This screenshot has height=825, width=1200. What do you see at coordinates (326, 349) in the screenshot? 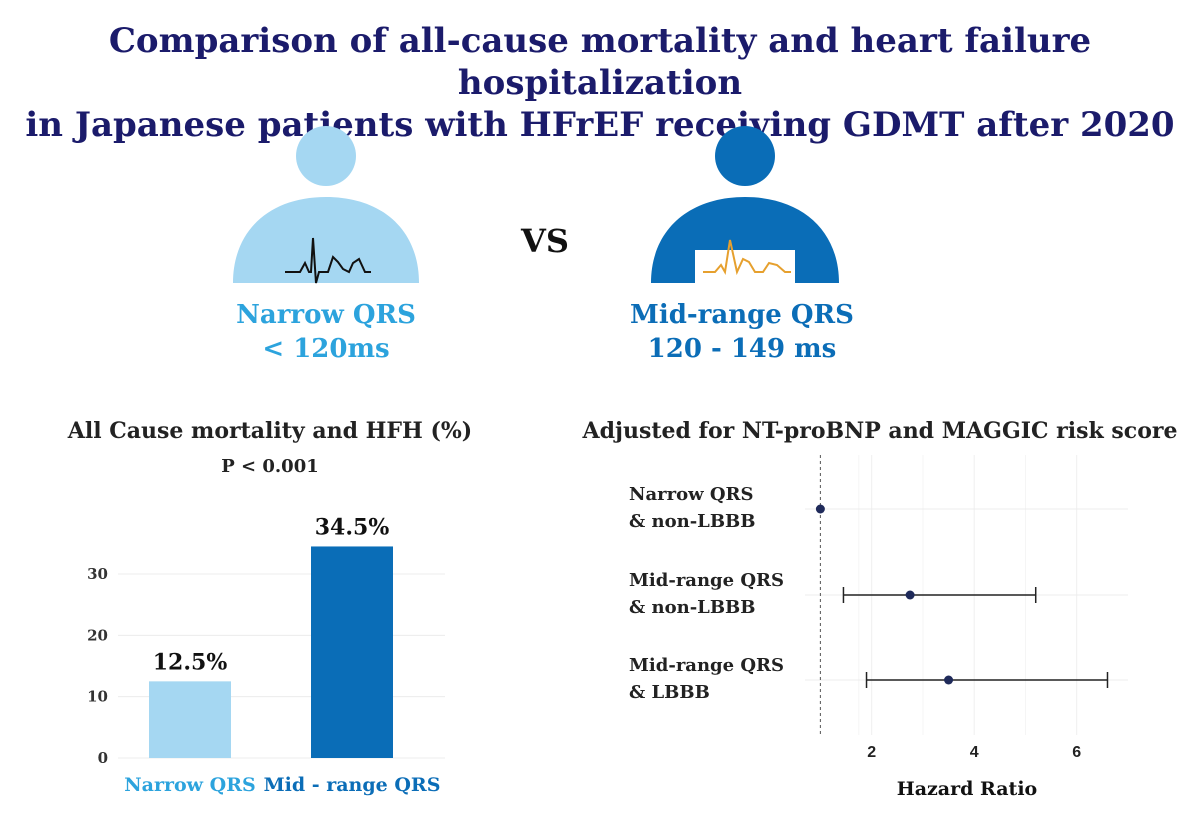
I see `narrow-qrs-range: < 120ms` at bounding box center [326, 349].